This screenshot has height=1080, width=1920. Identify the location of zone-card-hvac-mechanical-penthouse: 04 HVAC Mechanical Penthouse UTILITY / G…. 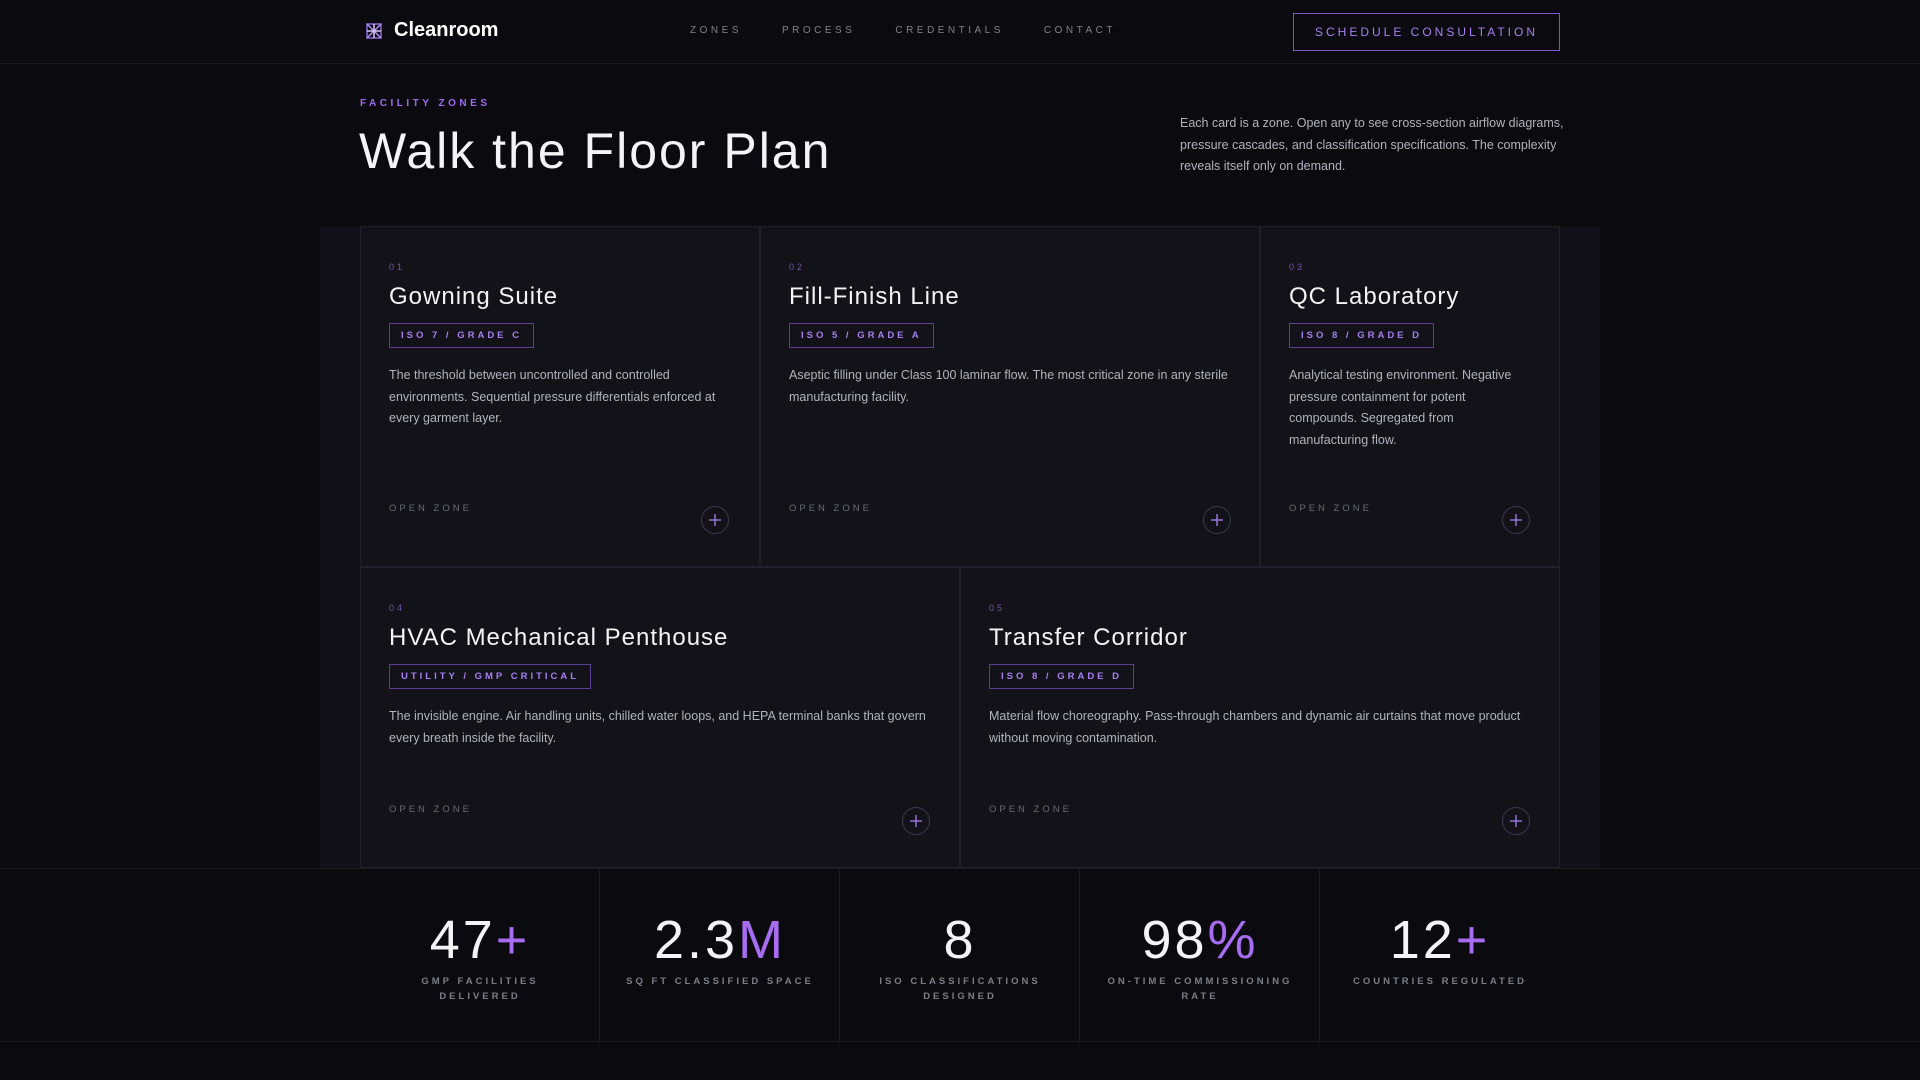
(660, 717).